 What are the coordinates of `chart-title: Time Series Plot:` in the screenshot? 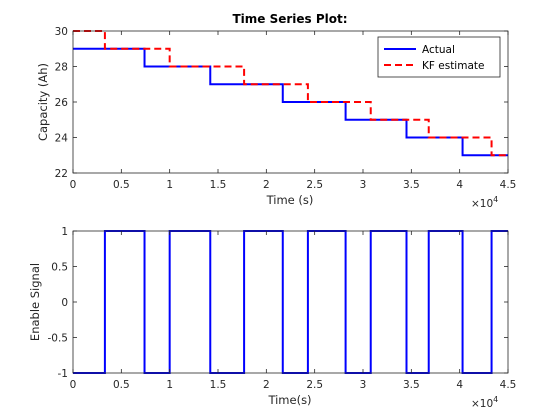 It's located at (289, 19).